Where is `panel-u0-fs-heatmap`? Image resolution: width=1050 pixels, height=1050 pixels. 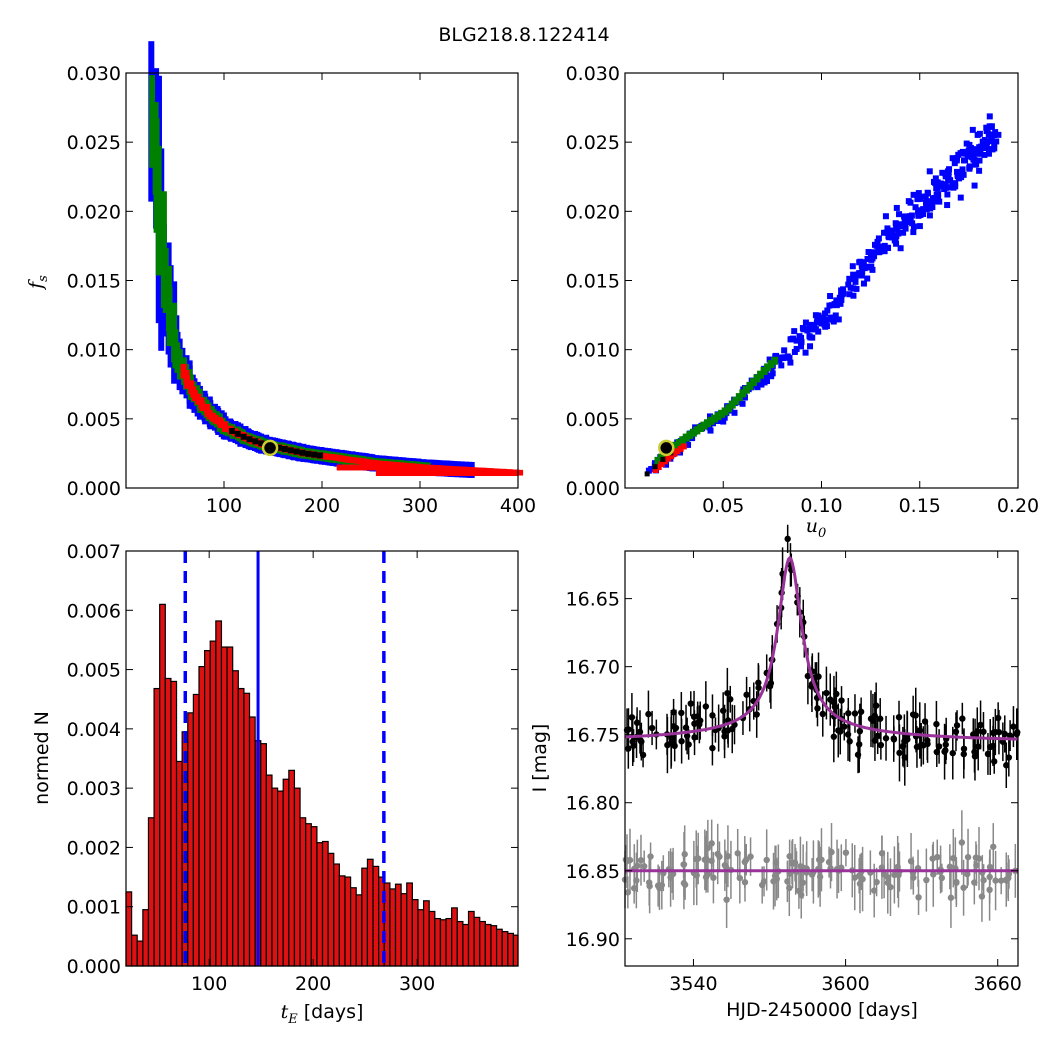
panel-u0-fs-heatmap is located at coordinates (823, 295).